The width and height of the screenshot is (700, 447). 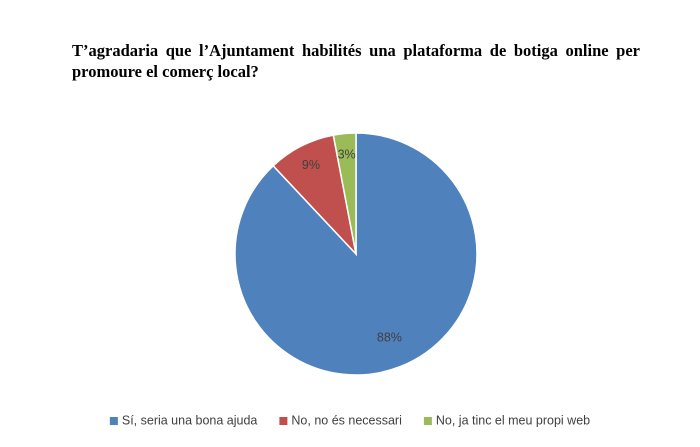 What do you see at coordinates (346, 420) in the screenshot?
I see `legend-label: No, no és necessari` at bounding box center [346, 420].